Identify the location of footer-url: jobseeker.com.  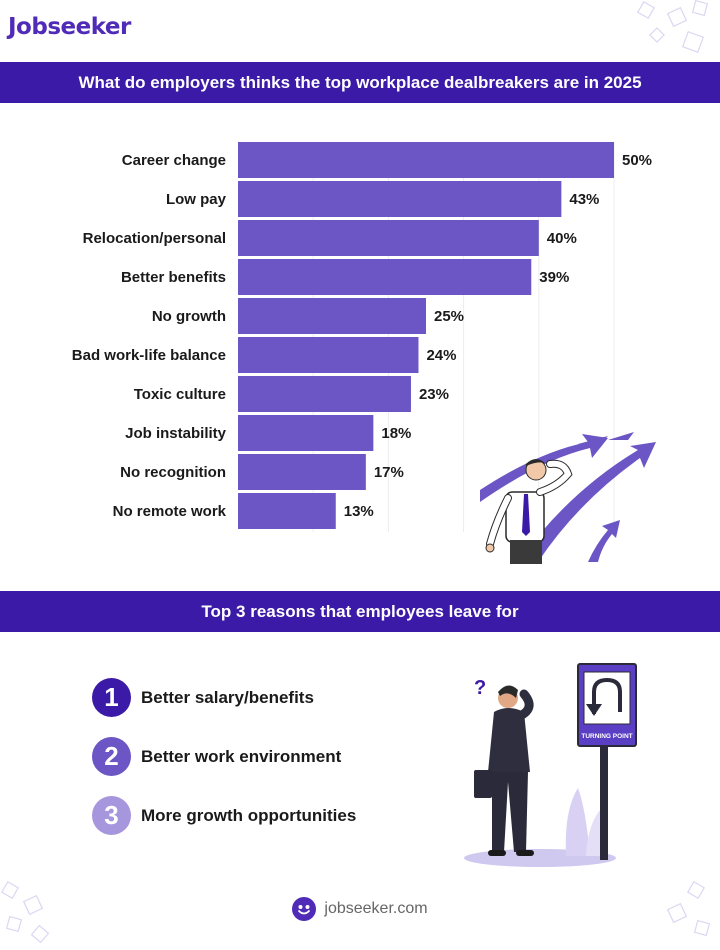
(376, 908).